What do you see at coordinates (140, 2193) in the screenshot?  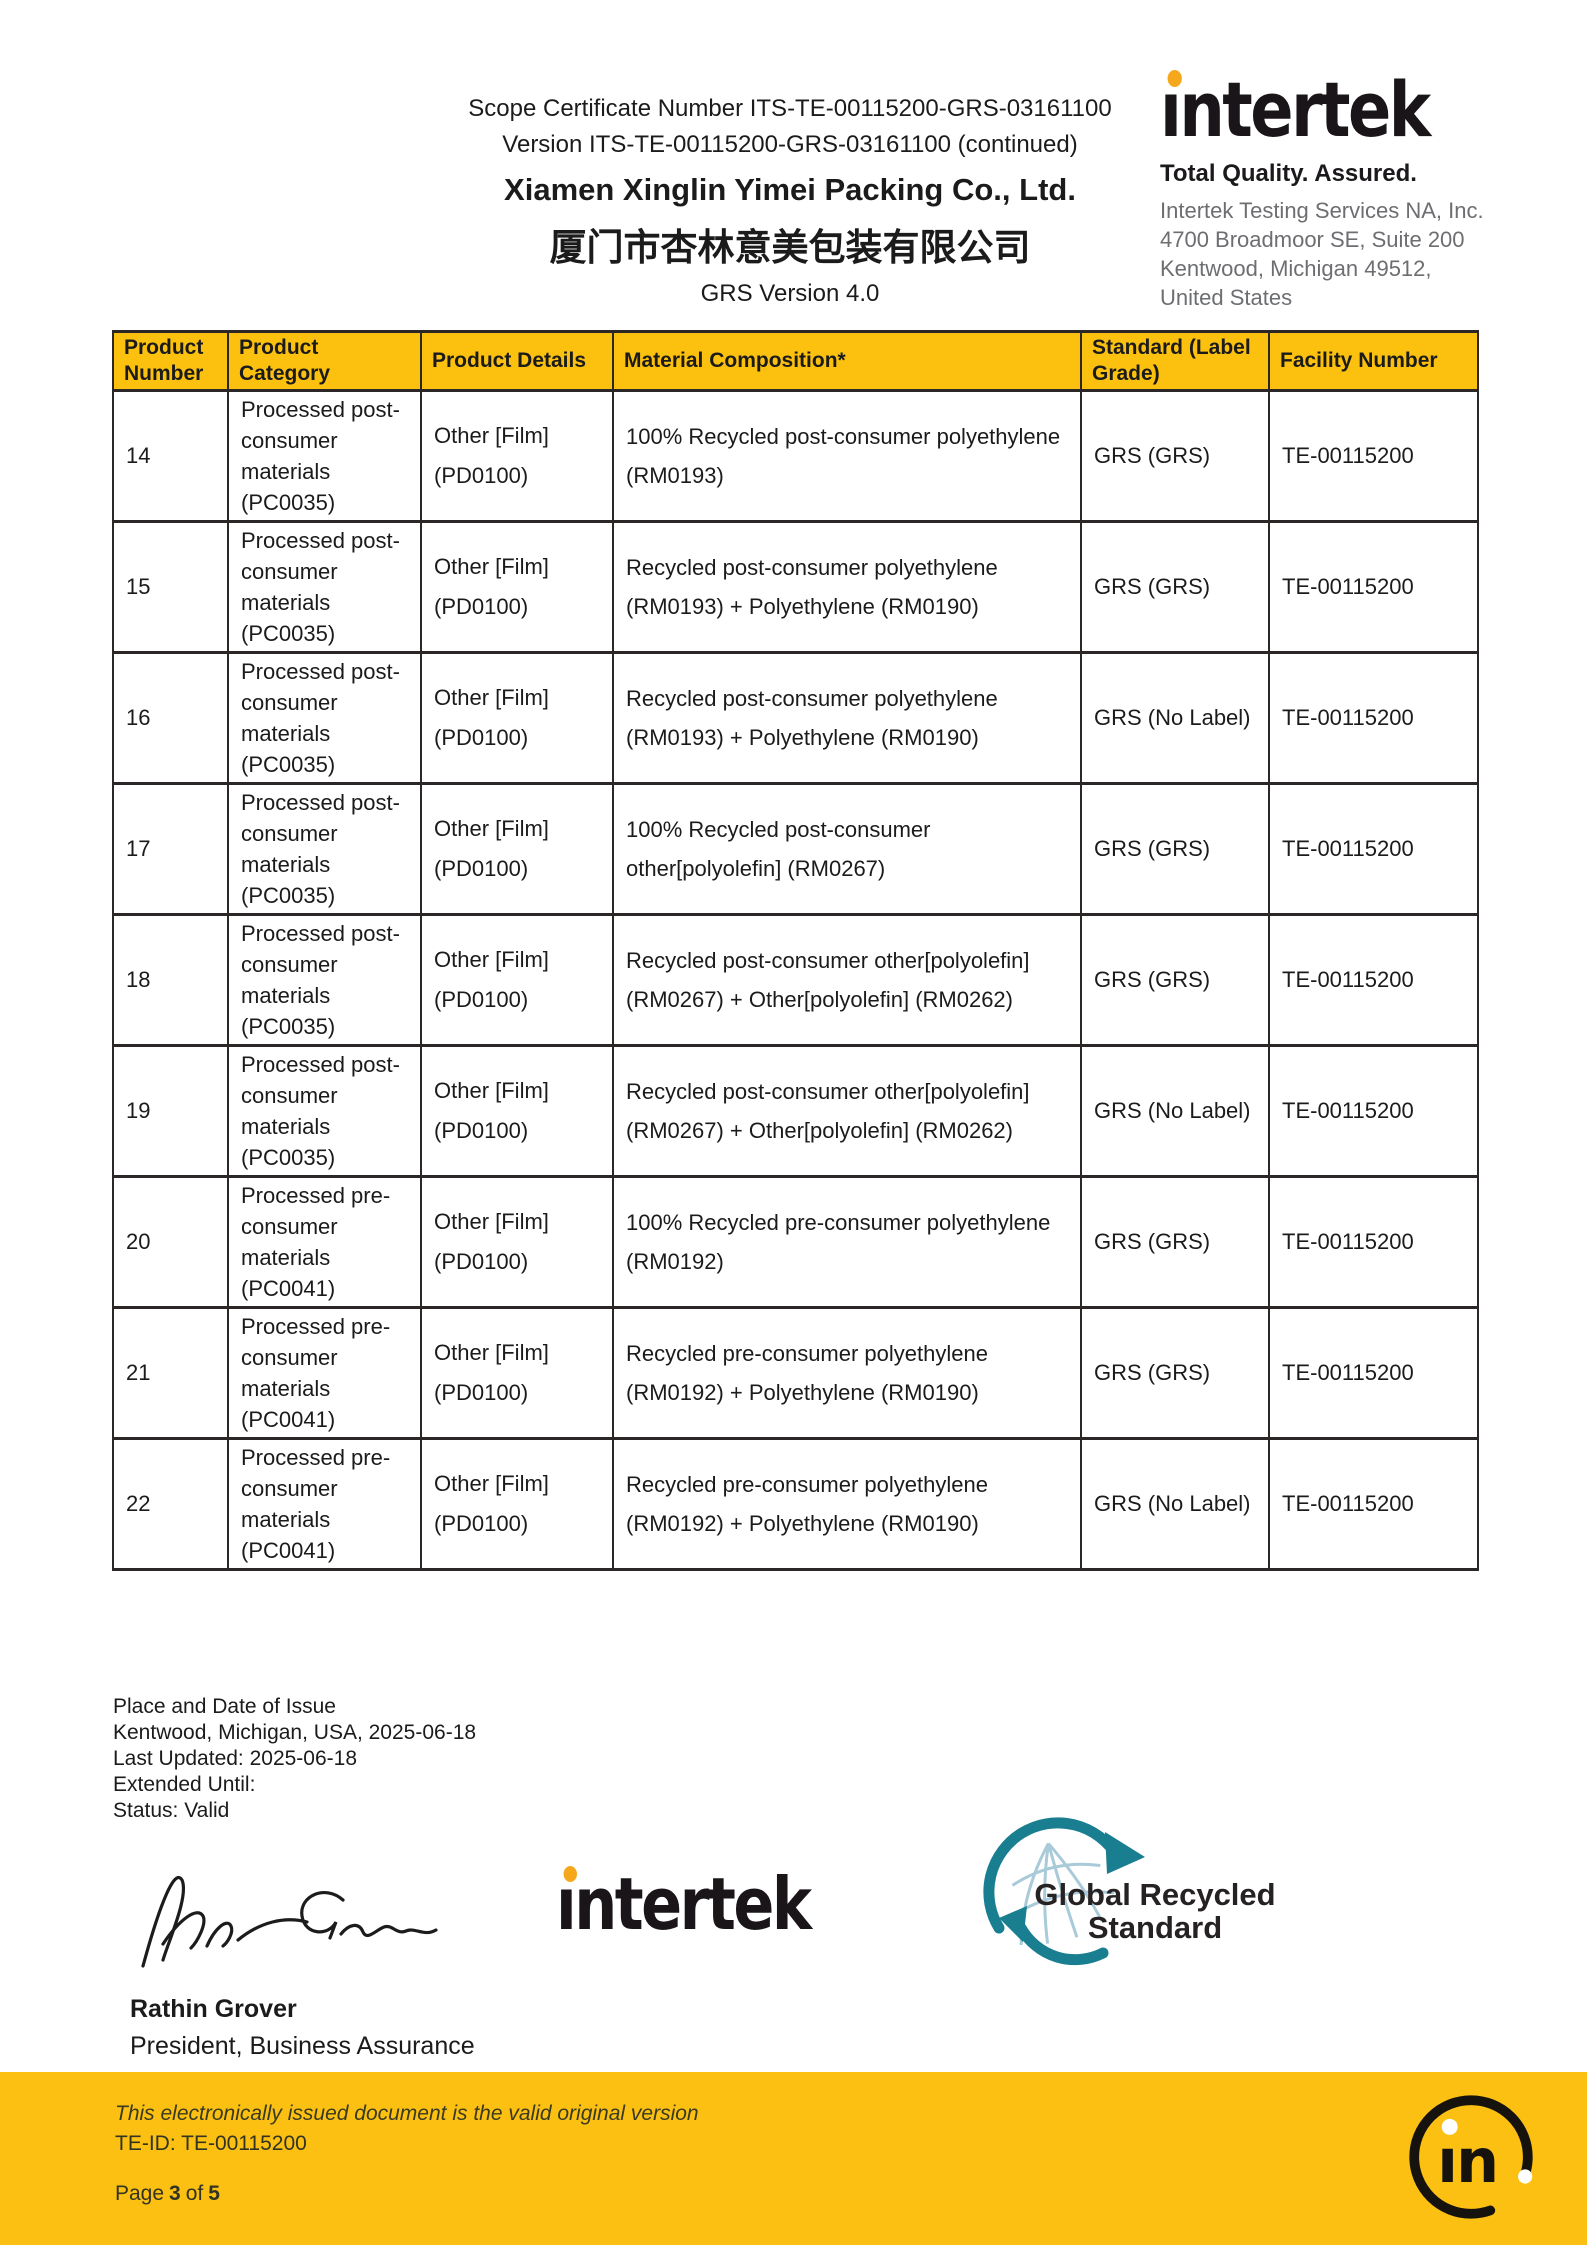 I see `page-label: Page` at bounding box center [140, 2193].